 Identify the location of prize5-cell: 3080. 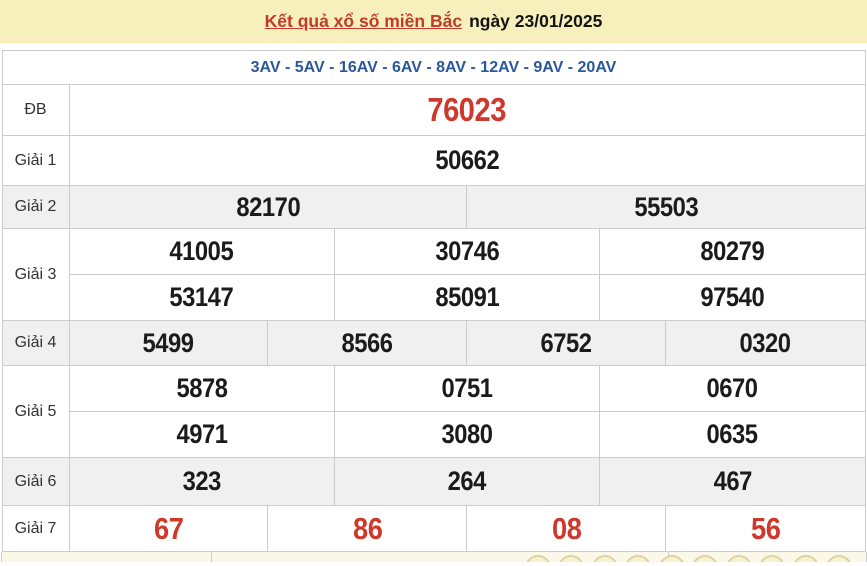
(467, 434).